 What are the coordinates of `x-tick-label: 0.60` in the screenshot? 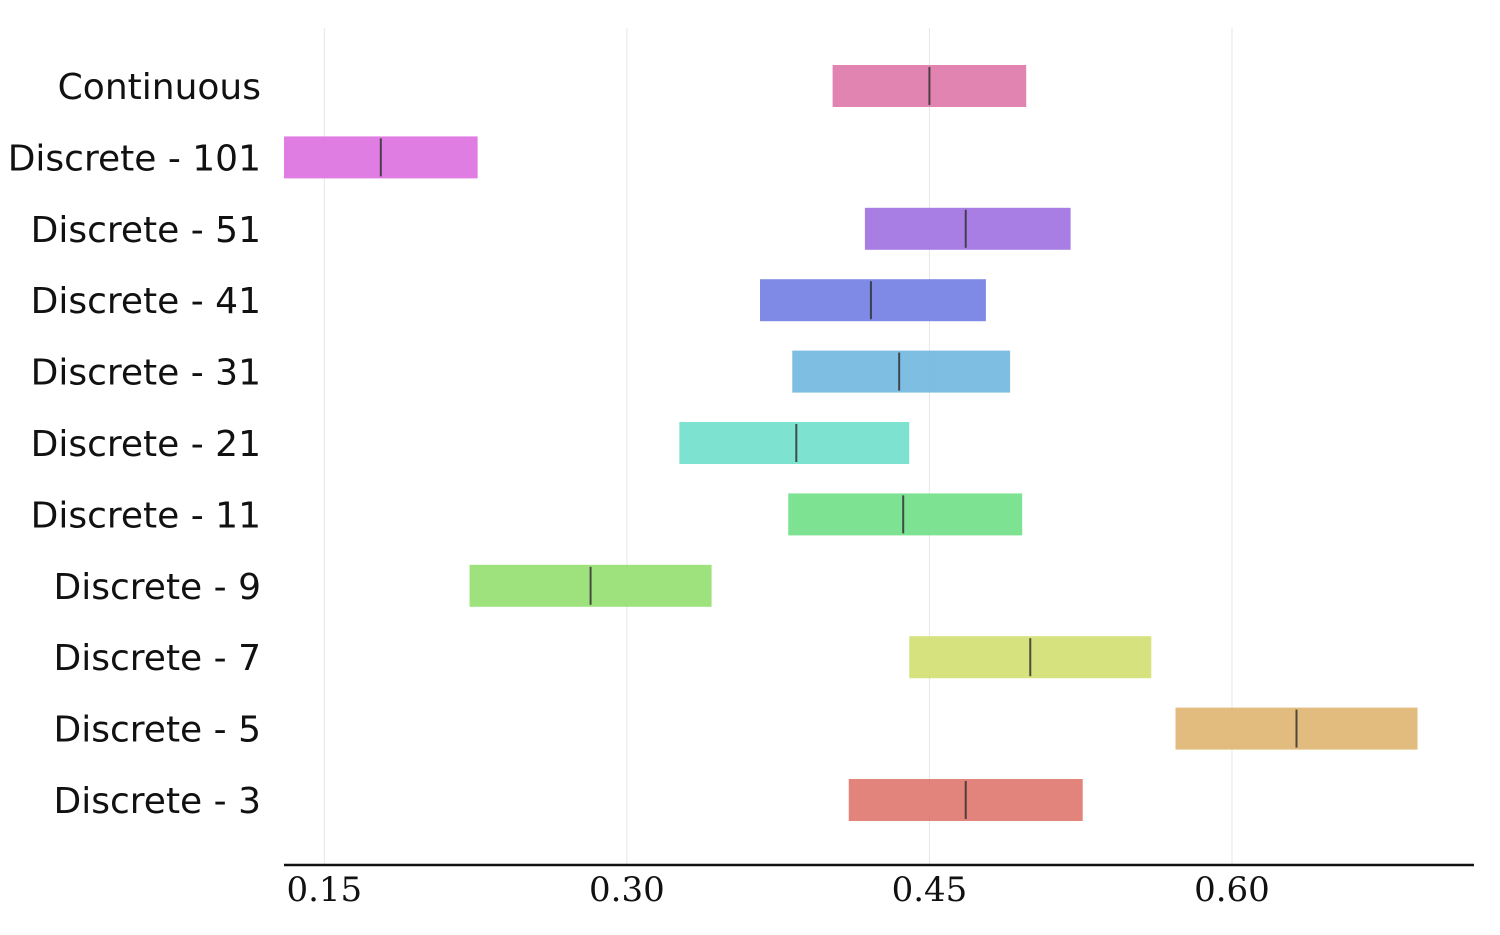 It's located at (1232, 890).